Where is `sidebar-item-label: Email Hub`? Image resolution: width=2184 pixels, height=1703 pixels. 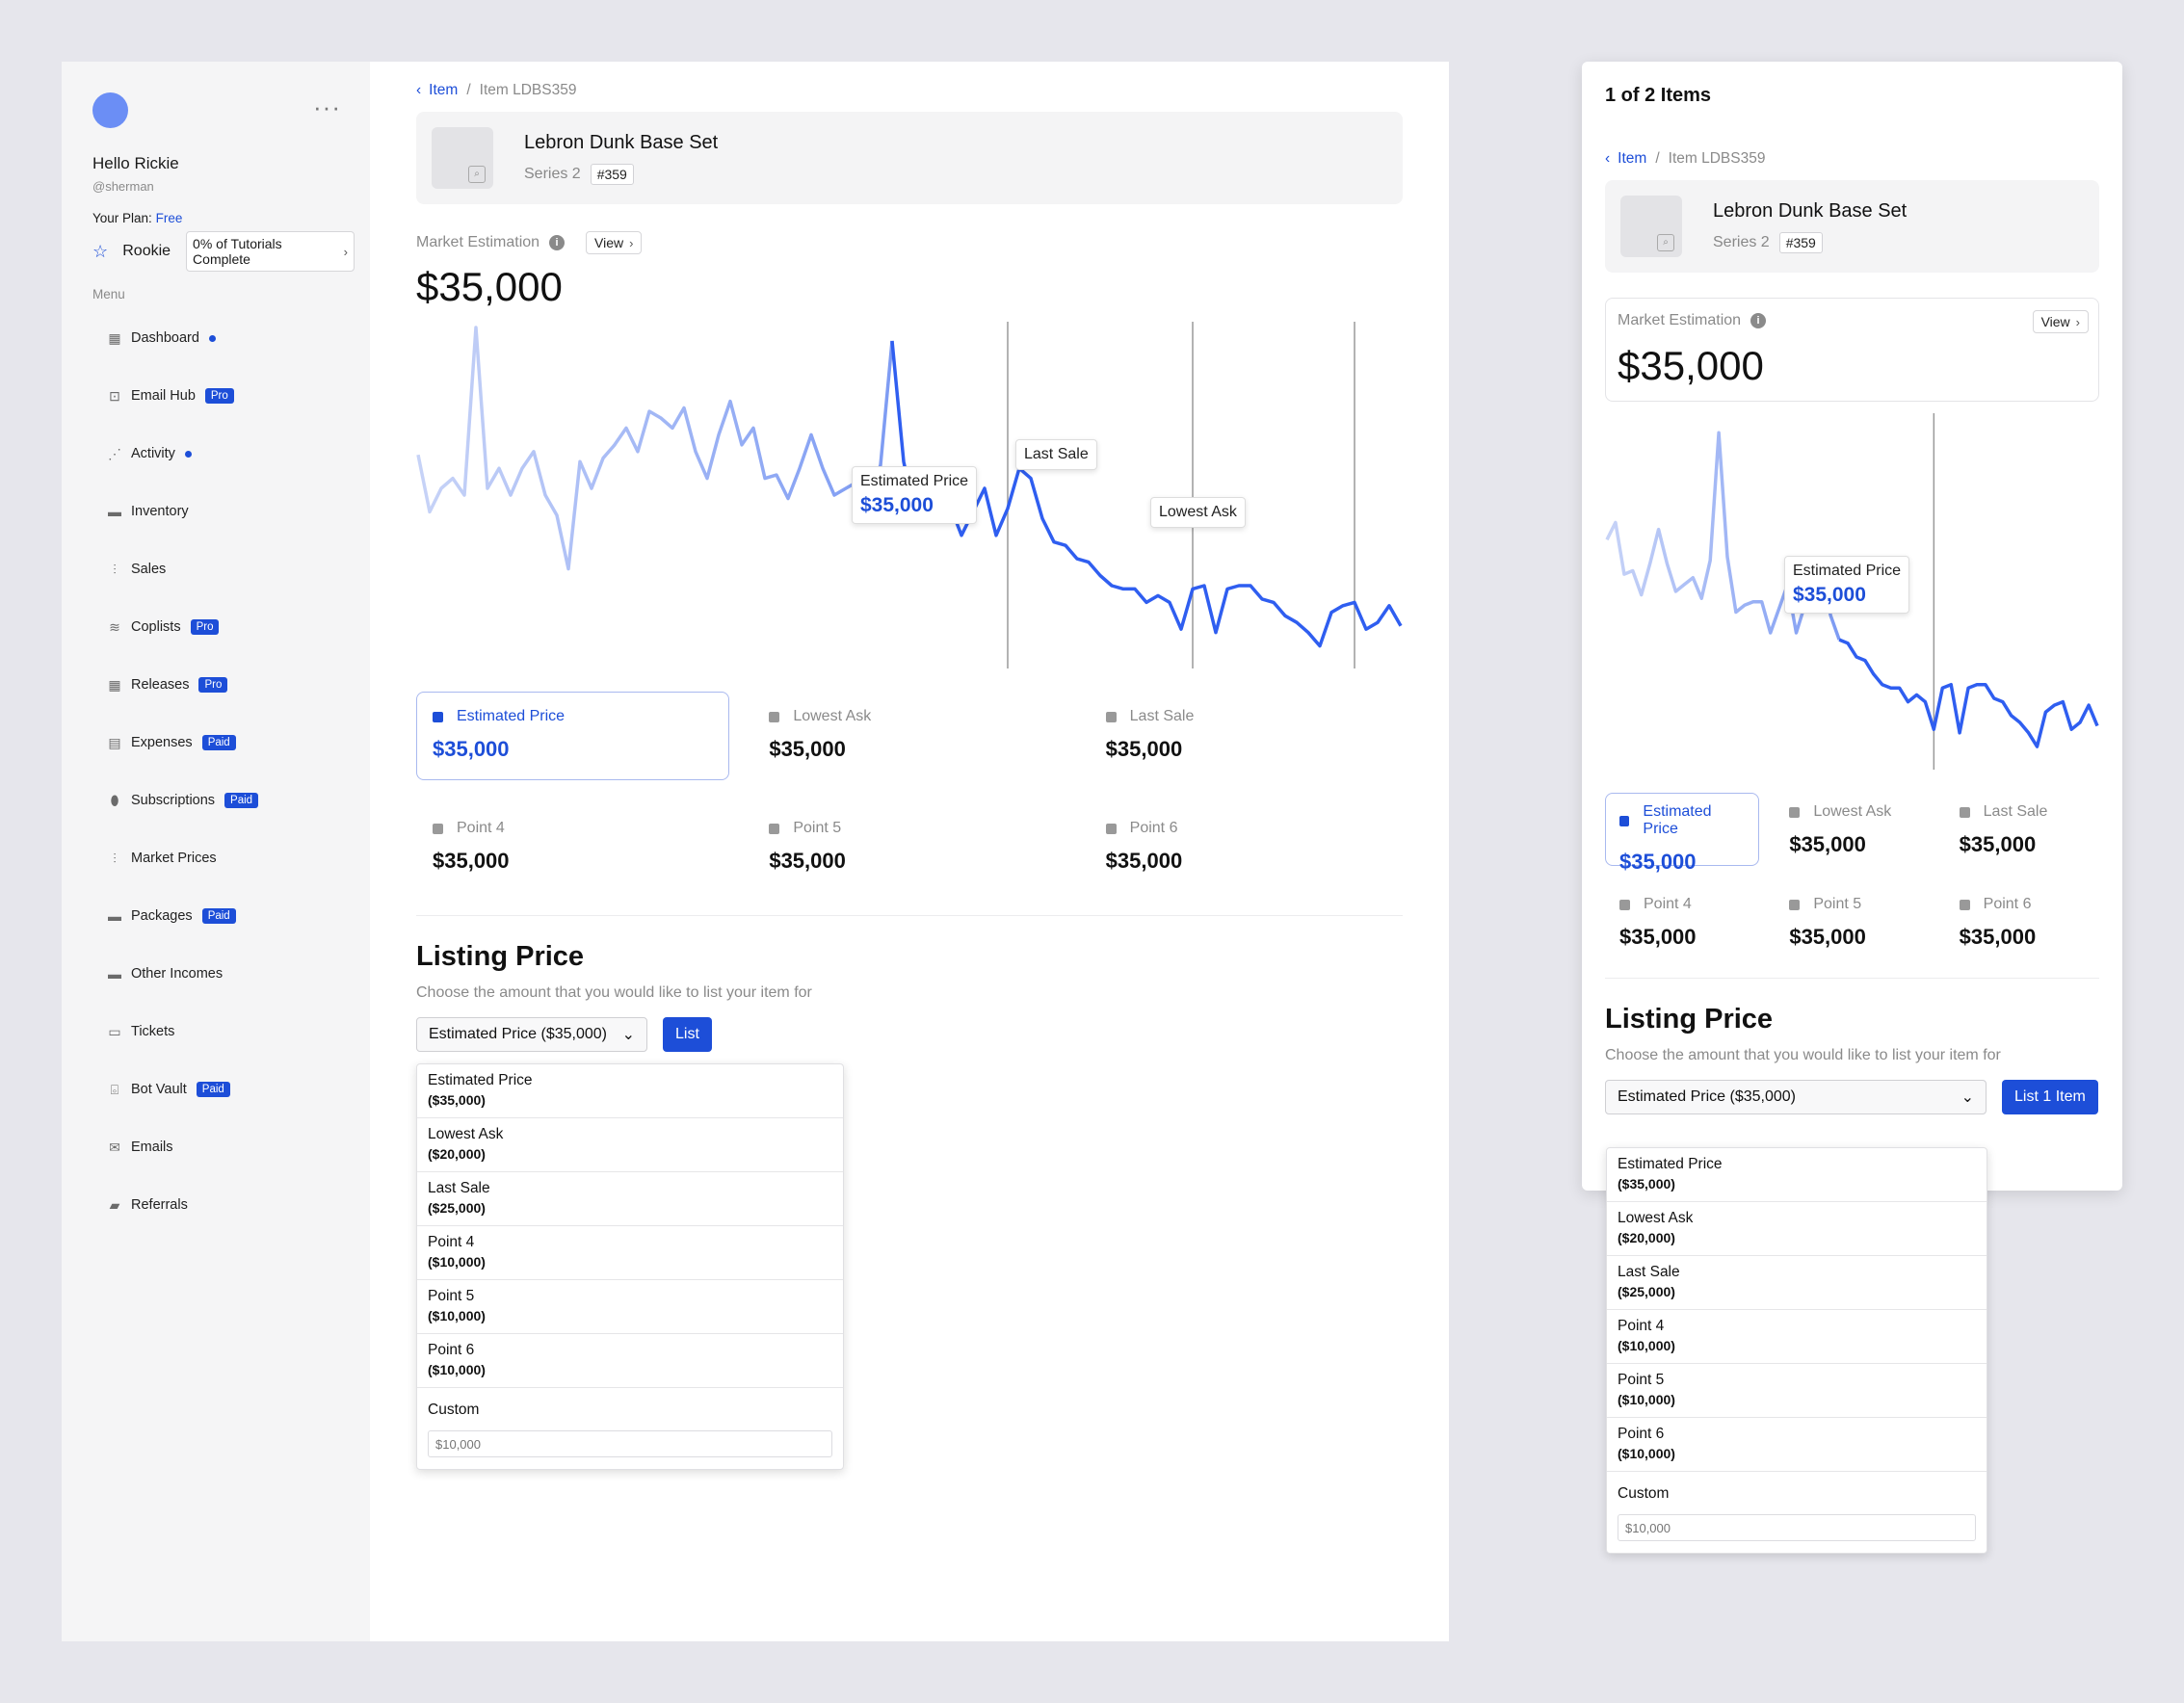 sidebar-item-label: Email Hub is located at coordinates (164, 396).